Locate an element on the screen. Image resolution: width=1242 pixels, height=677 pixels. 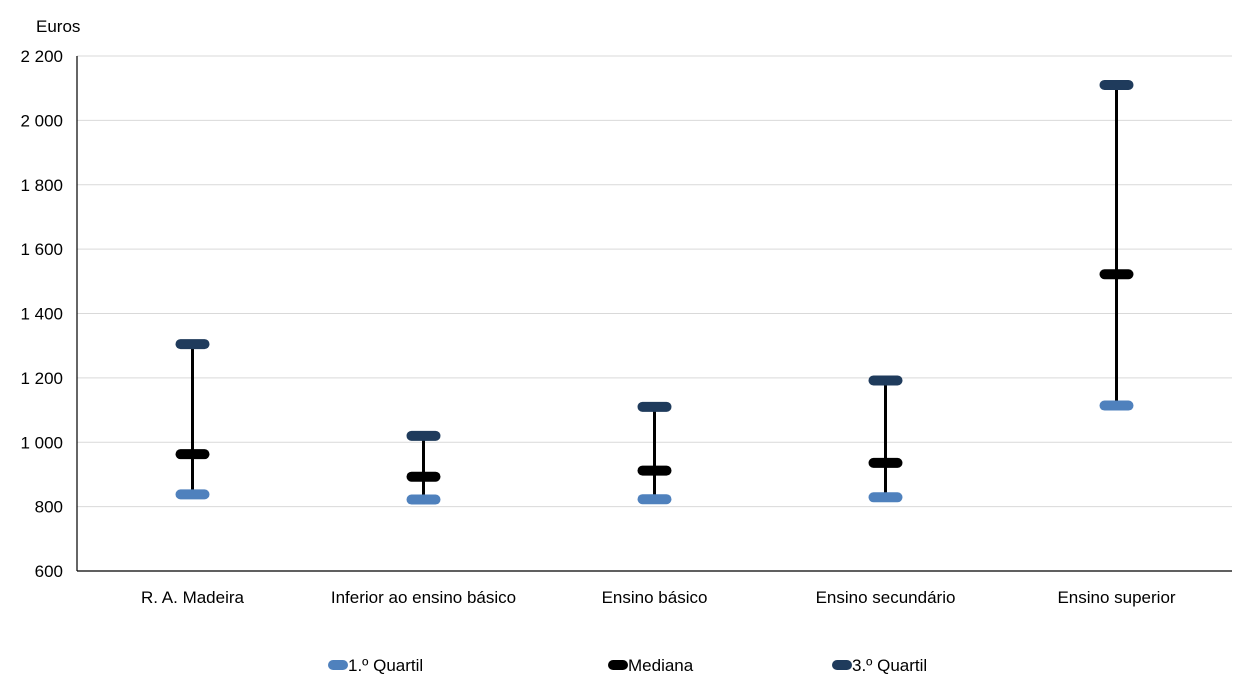
y-tick-label: 1 000 is located at coordinates (41, 442).